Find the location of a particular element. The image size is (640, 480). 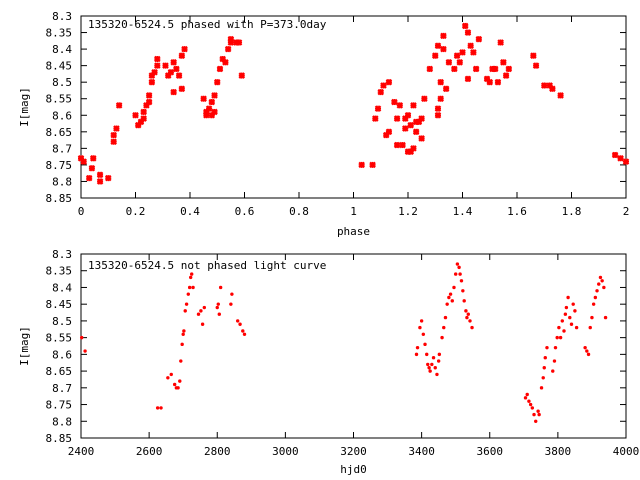

x-axis-label: phase is located at coordinates (353, 231).